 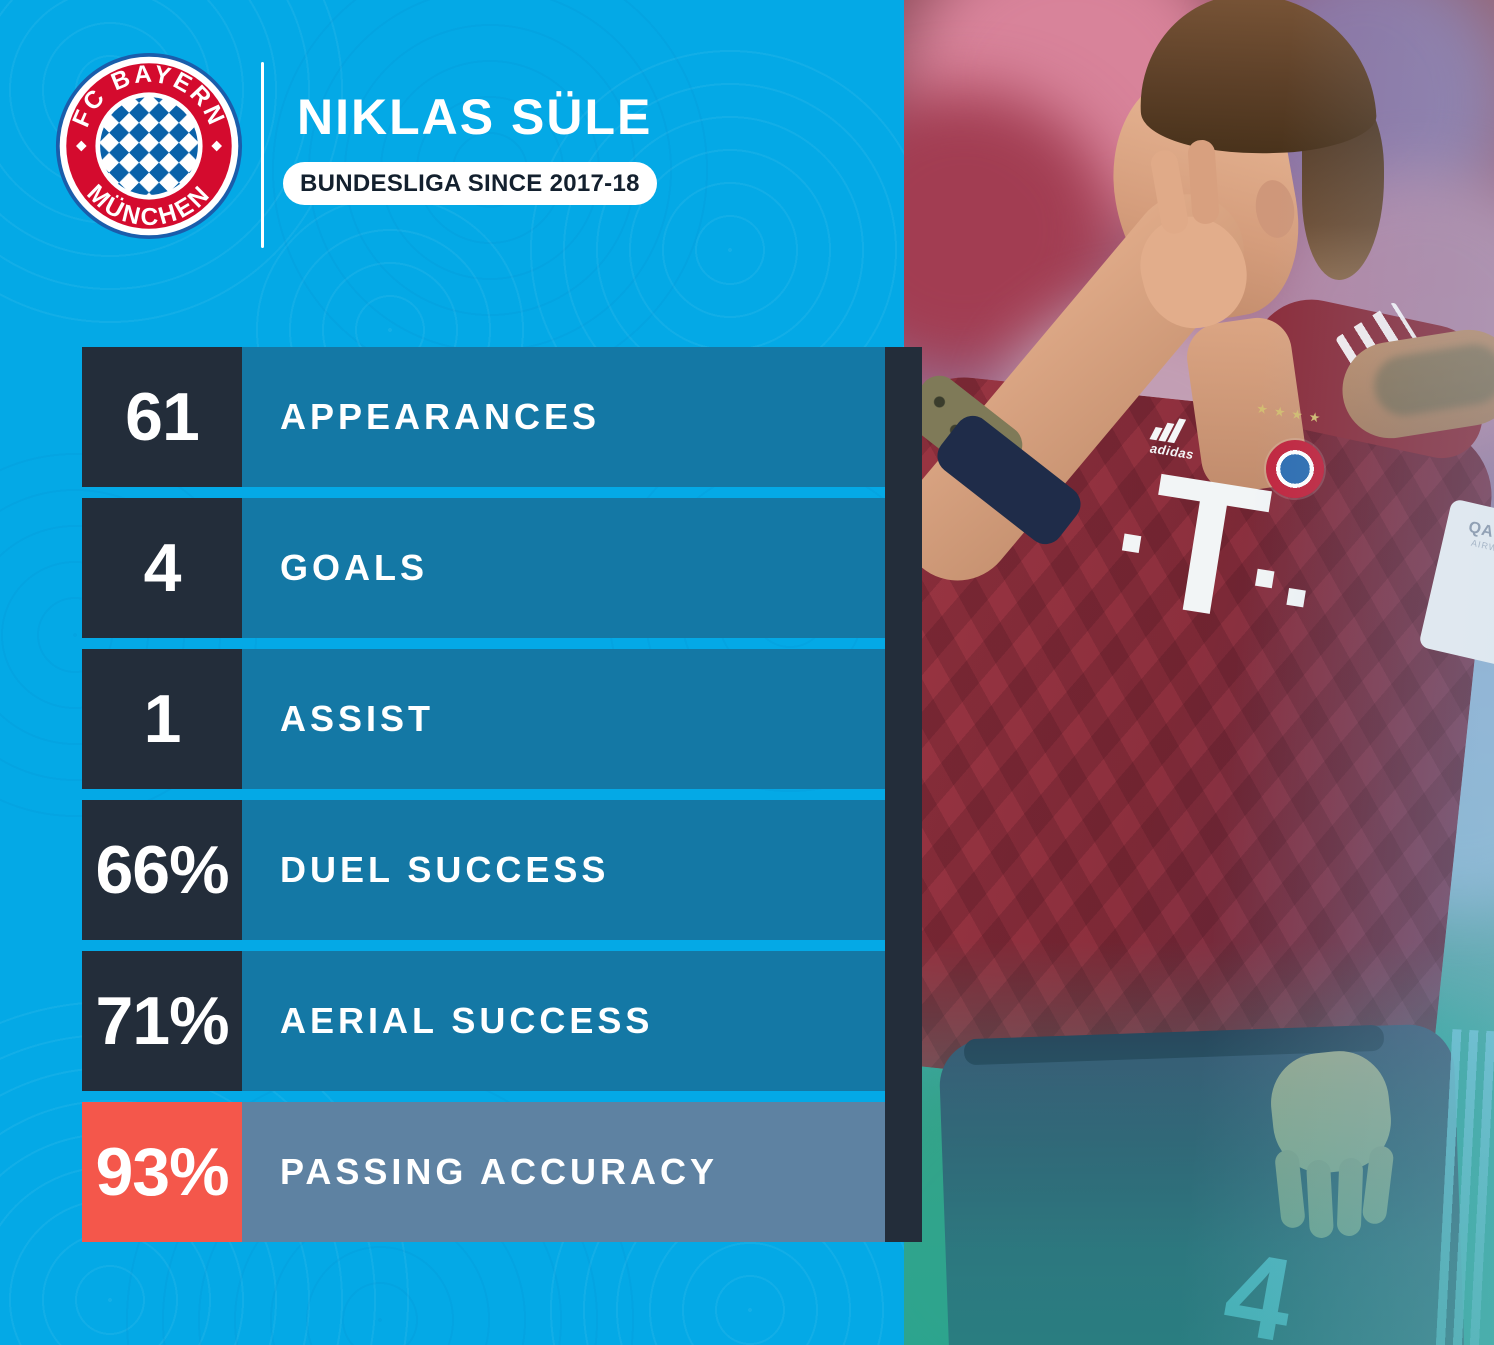 What do you see at coordinates (467, 1020) in the screenshot?
I see `stat-label: AERIAL SUCCESS` at bounding box center [467, 1020].